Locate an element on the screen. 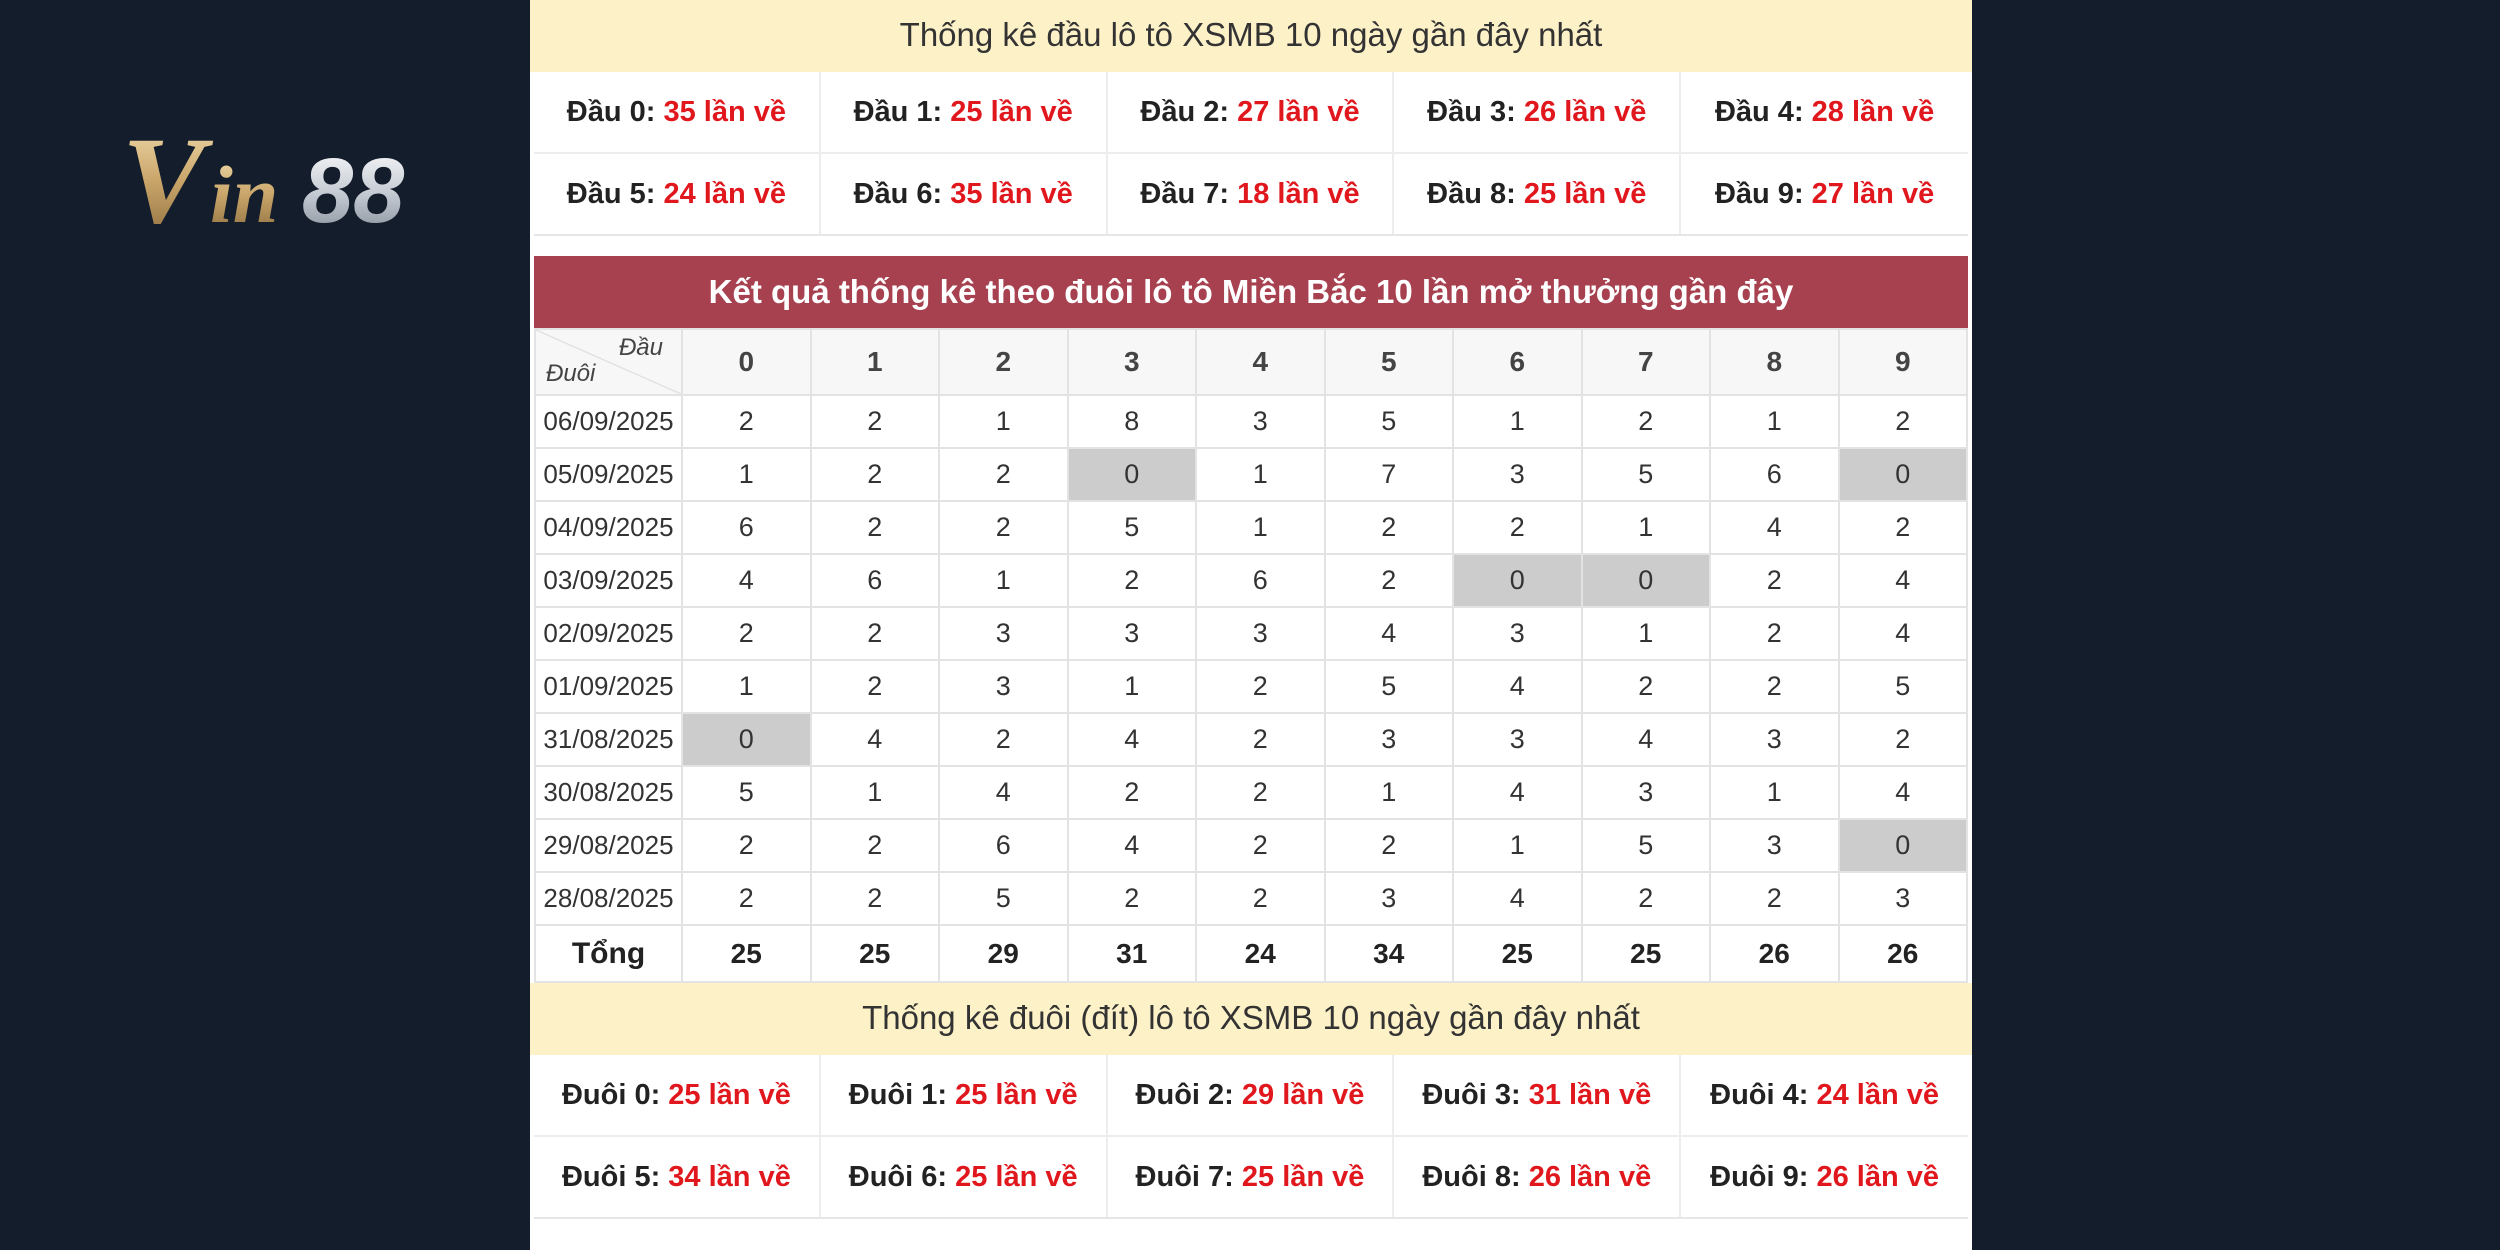 The width and height of the screenshot is (2500, 1250). row-date: 30/08/2025 is located at coordinates (608, 792).